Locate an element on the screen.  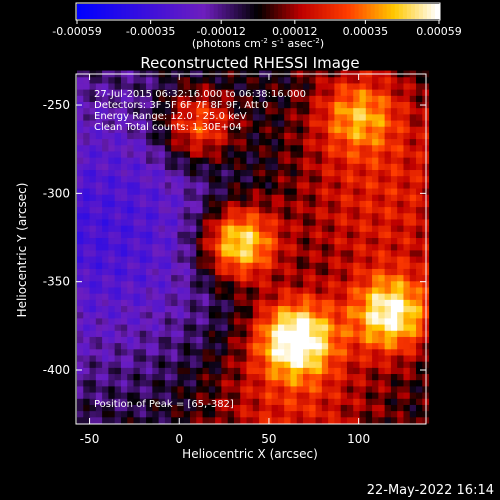
x-axis-label: Heliocentric X (arcsec) is located at coordinates (250, 454).